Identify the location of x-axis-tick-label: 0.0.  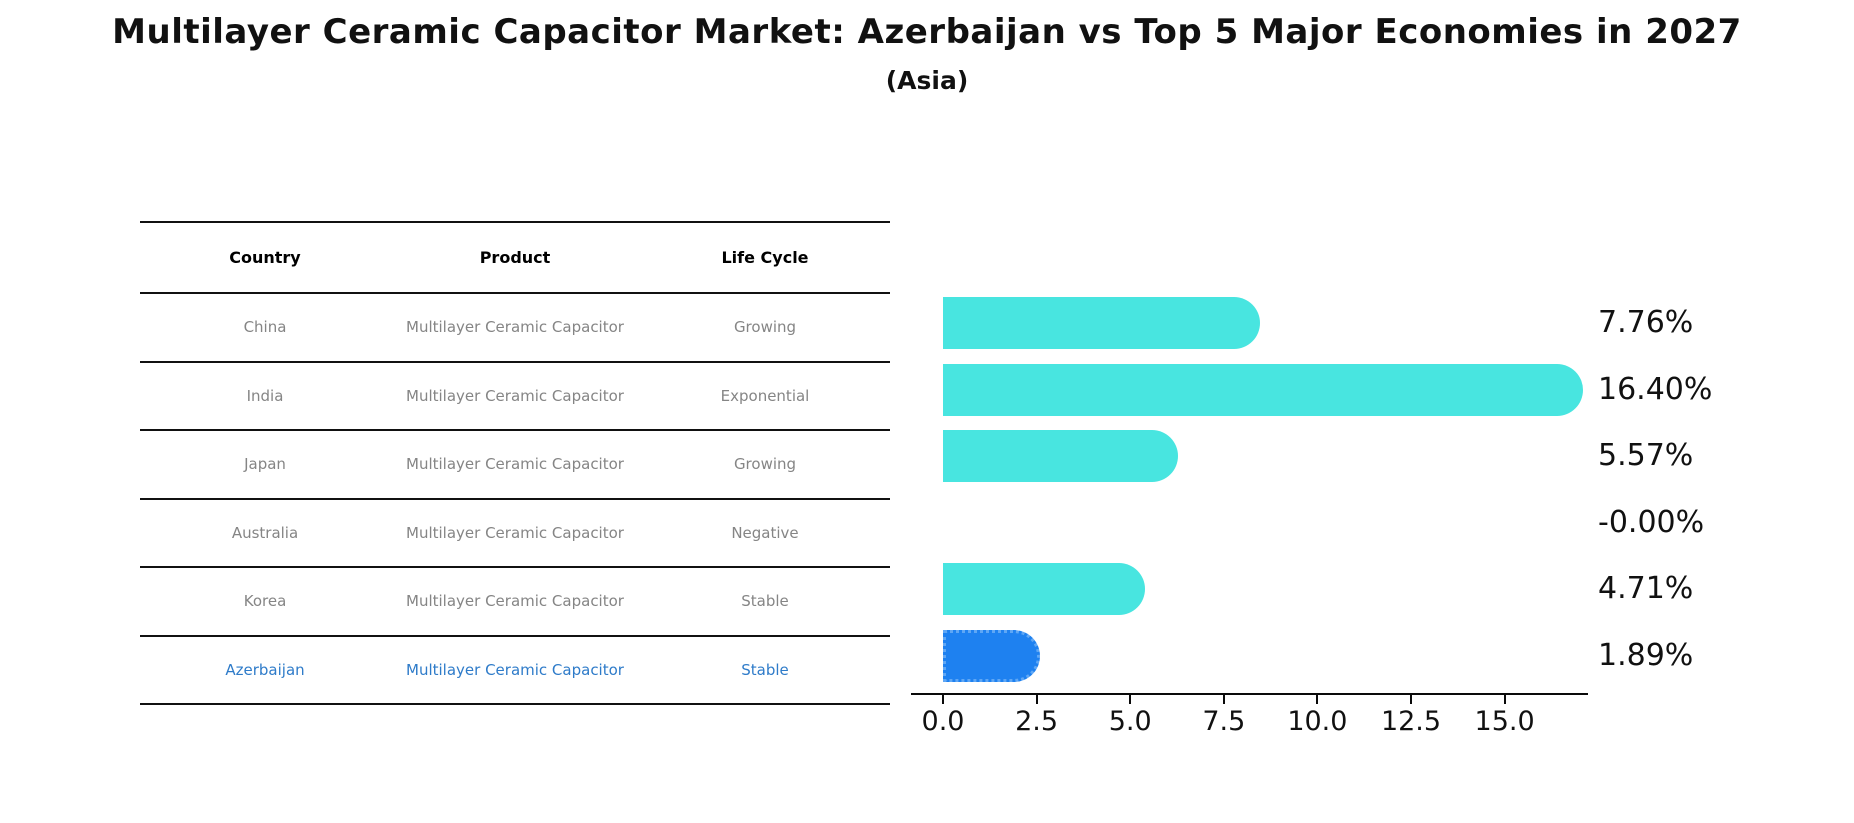
(943, 721).